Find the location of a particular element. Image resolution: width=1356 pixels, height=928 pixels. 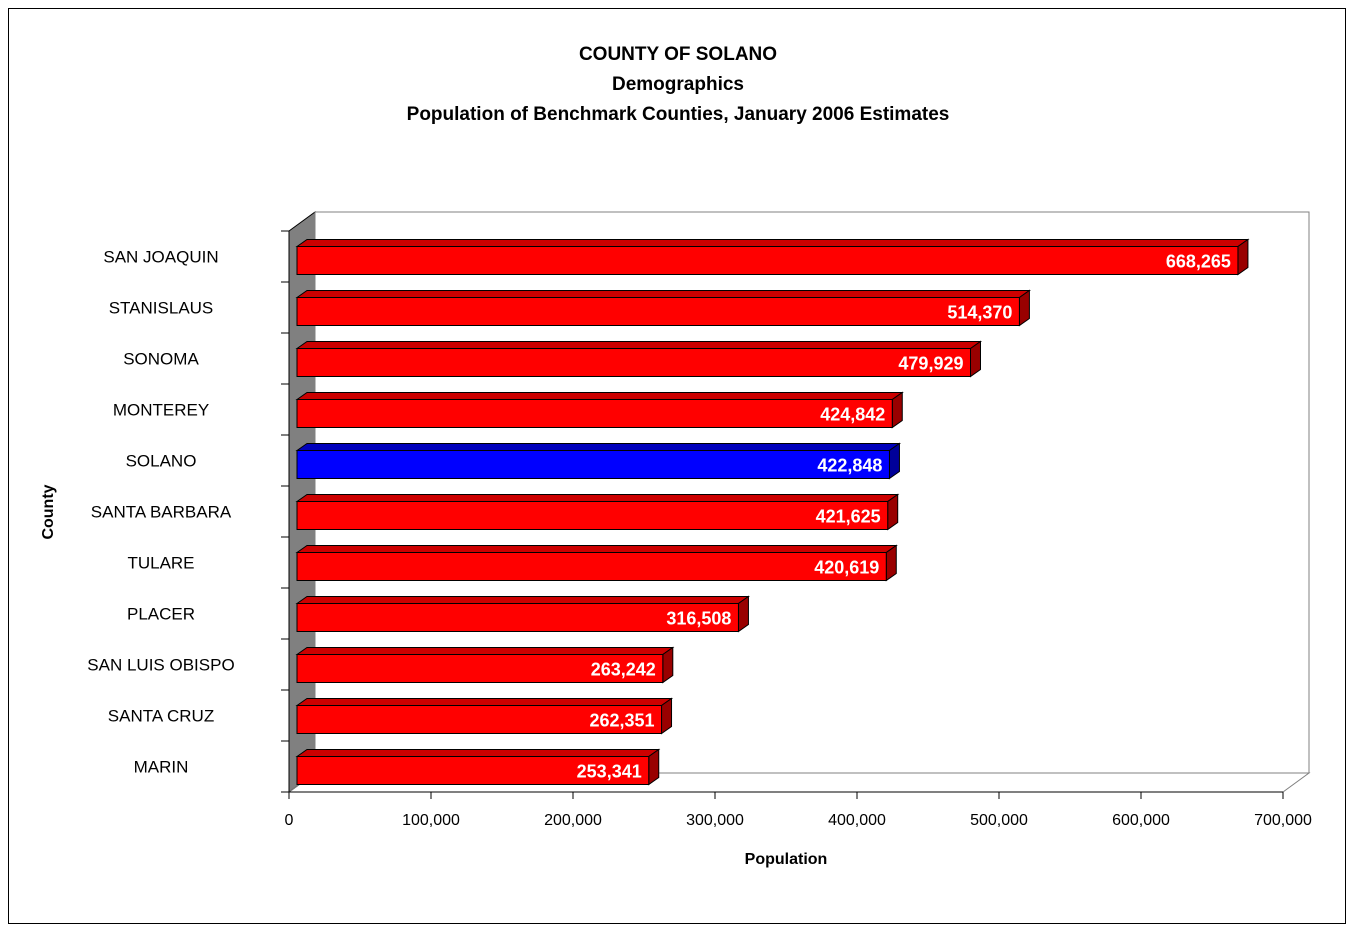

data-label: 262,351 is located at coordinates (621, 721).